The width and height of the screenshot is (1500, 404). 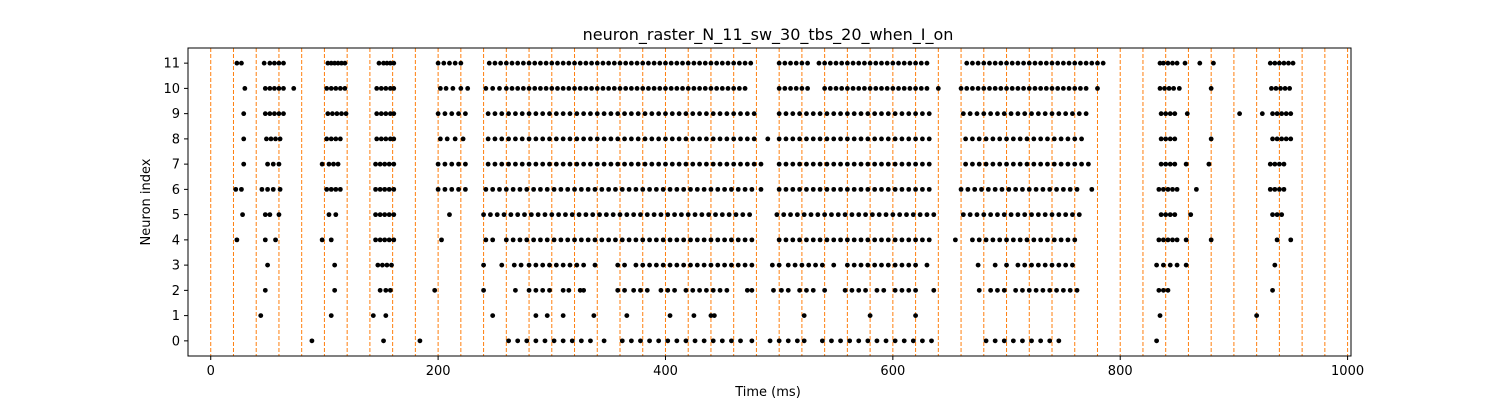 What do you see at coordinates (176, 165) in the screenshot?
I see `y-tick-label: 7` at bounding box center [176, 165].